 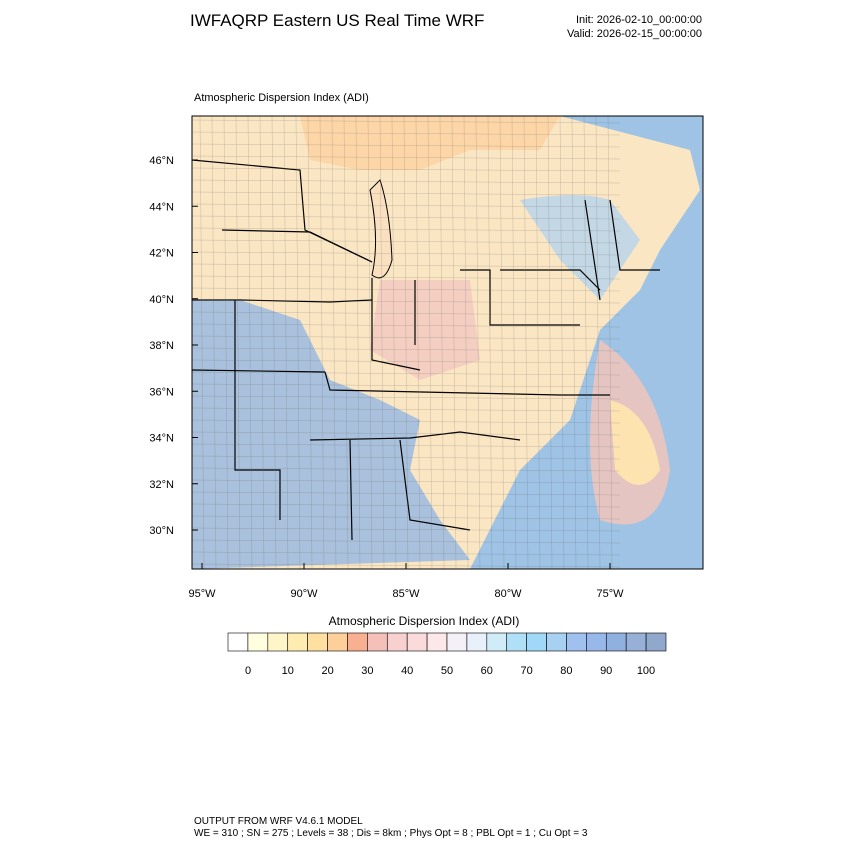 What do you see at coordinates (367, 671) in the screenshot?
I see `colorbar-label: 30` at bounding box center [367, 671].